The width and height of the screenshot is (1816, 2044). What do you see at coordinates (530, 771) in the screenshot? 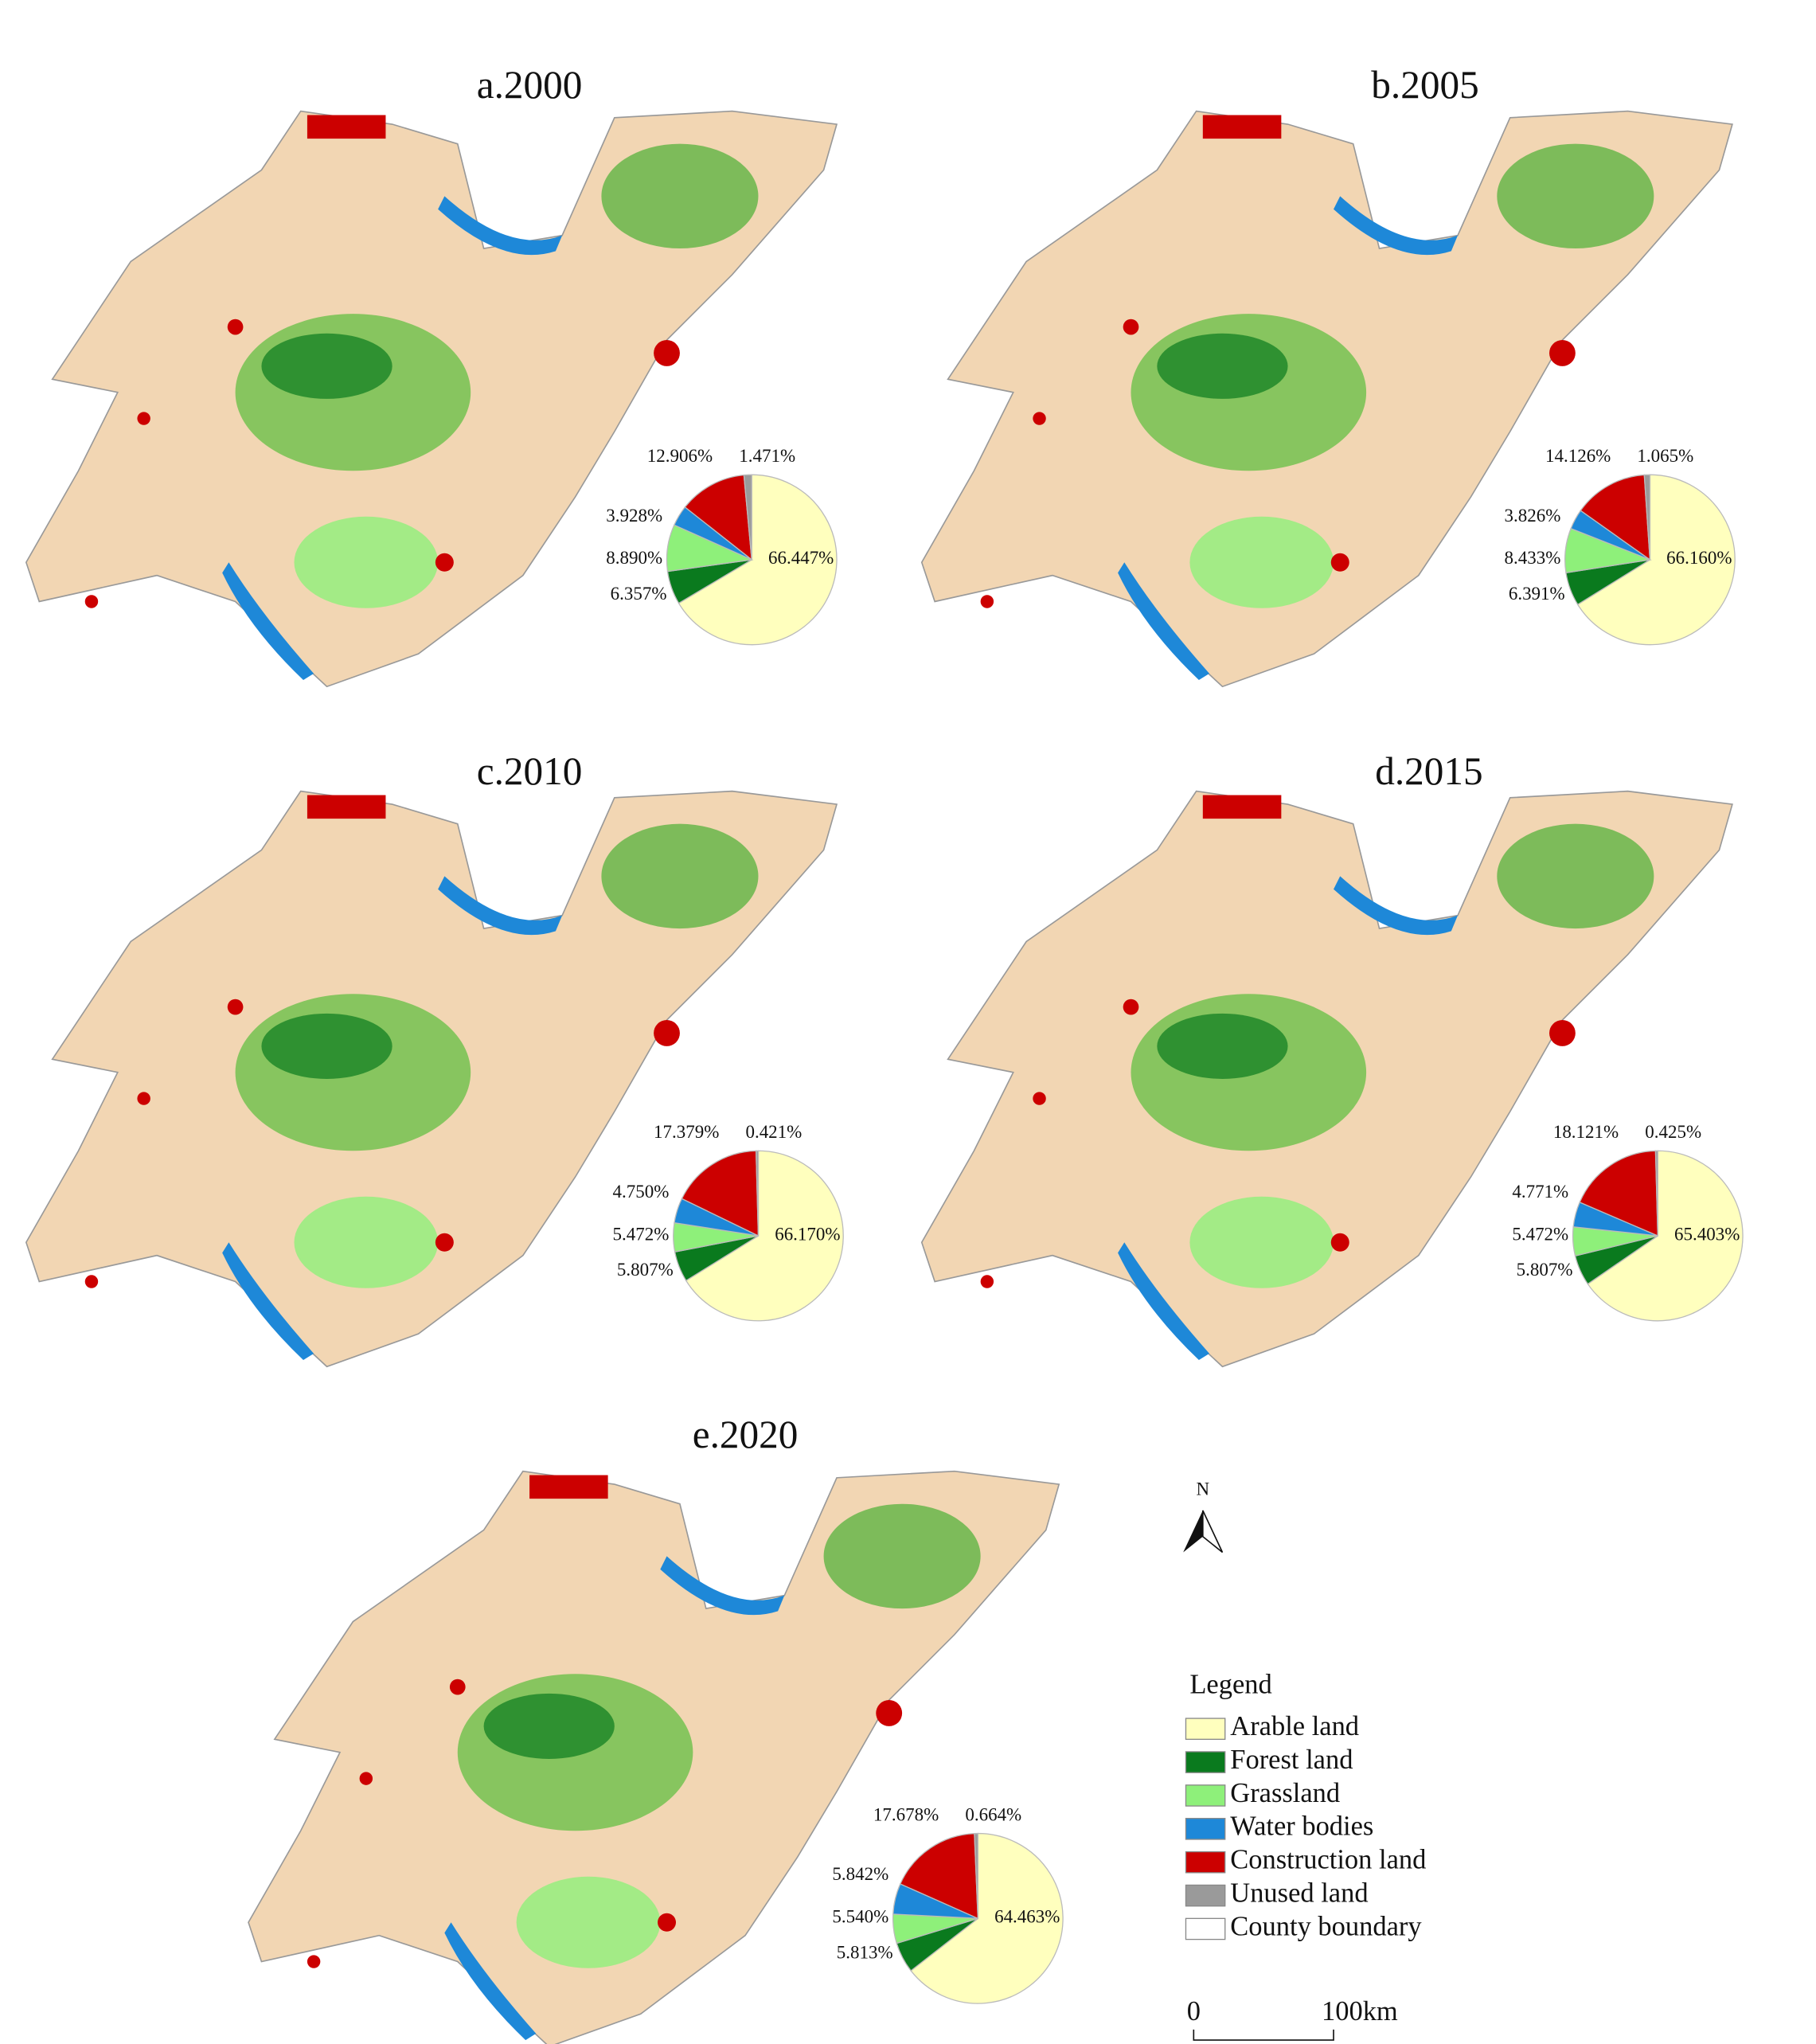
I see `panel-title: c.2010` at bounding box center [530, 771].